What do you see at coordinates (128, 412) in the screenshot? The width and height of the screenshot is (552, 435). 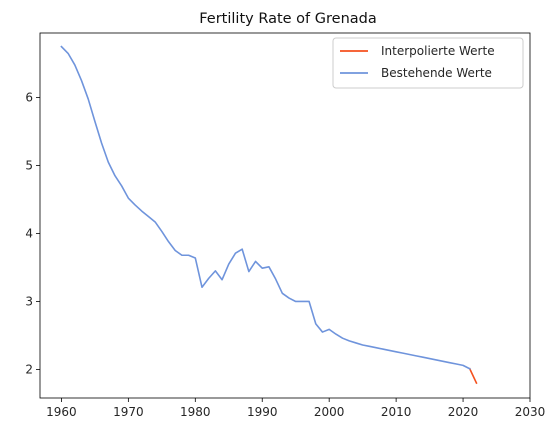 I see `x-tick-label: 1970` at bounding box center [128, 412].